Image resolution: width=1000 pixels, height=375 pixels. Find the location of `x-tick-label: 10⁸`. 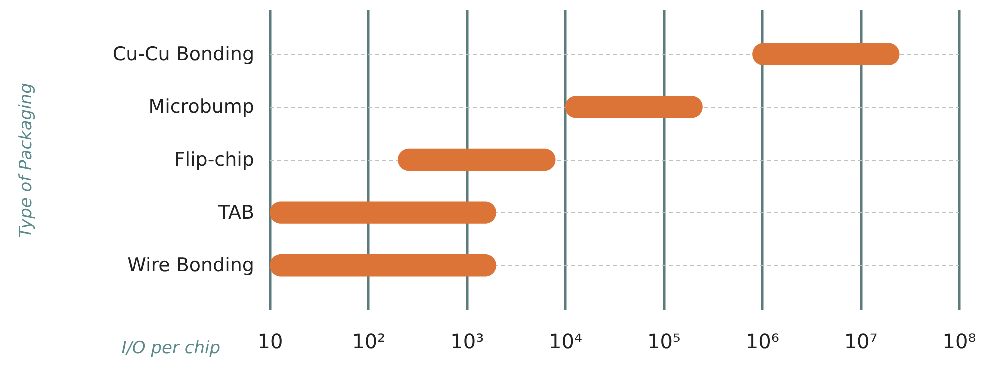

x-tick-label: 10⁸ is located at coordinates (959, 342).